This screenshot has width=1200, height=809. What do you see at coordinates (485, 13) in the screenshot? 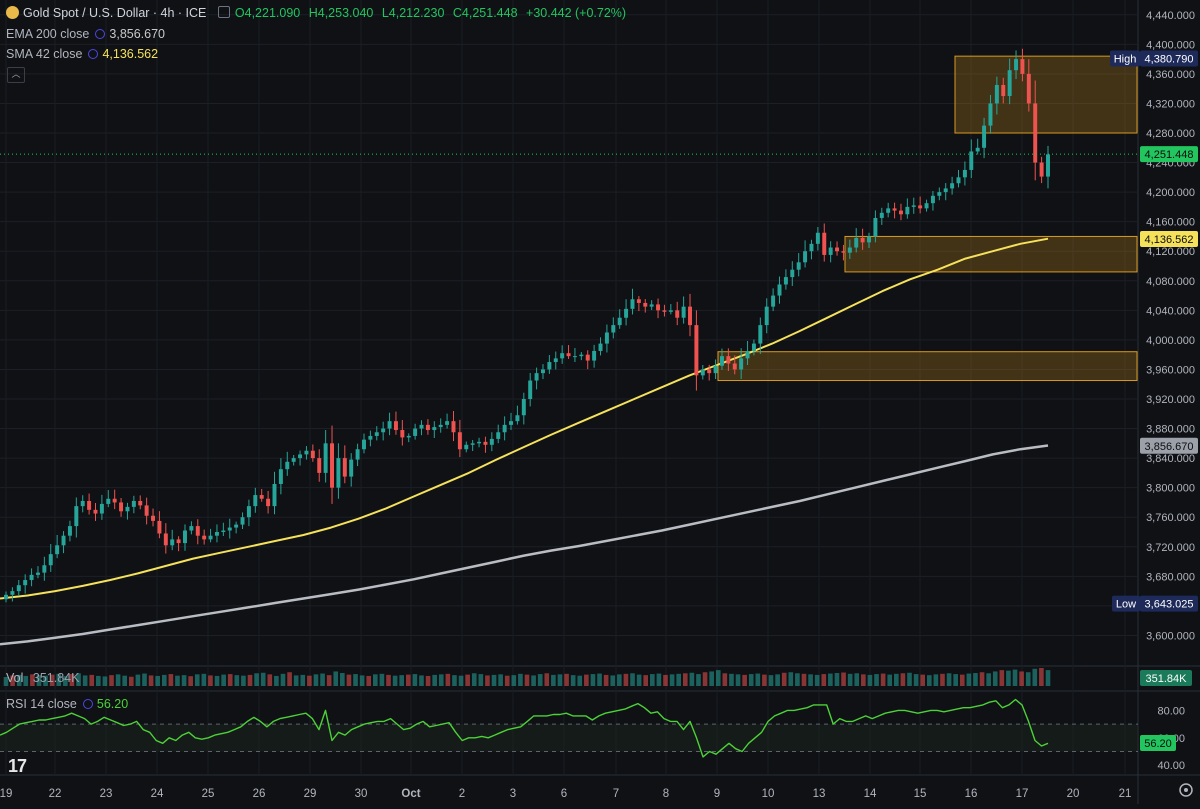
I see `ohlc-close: C4,251.448` at bounding box center [485, 13].